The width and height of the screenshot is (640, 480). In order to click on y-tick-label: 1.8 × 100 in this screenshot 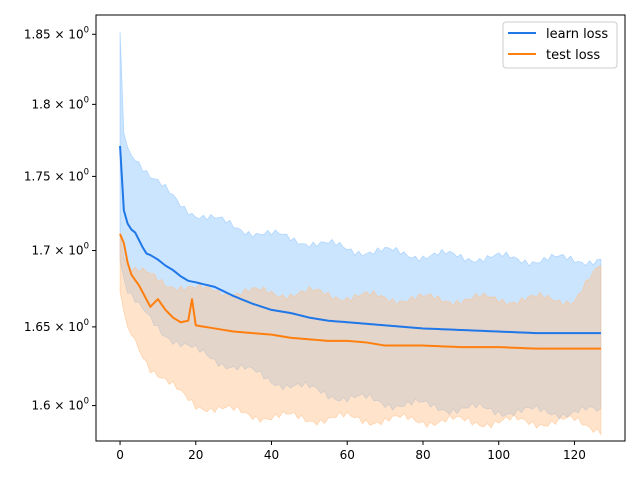, I will do `click(60, 103)`.